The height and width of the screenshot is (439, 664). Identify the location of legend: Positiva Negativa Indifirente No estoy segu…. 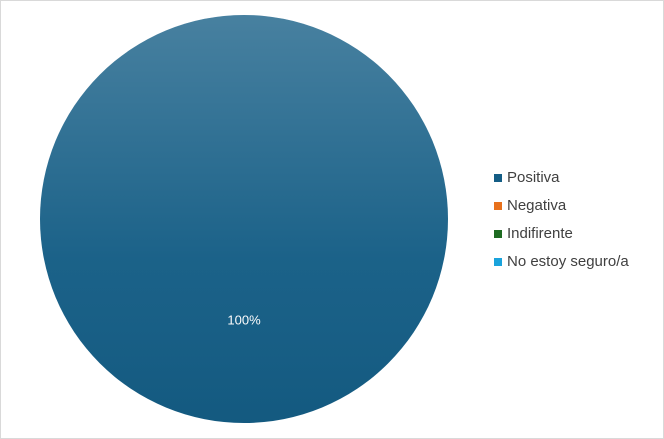
(561, 219).